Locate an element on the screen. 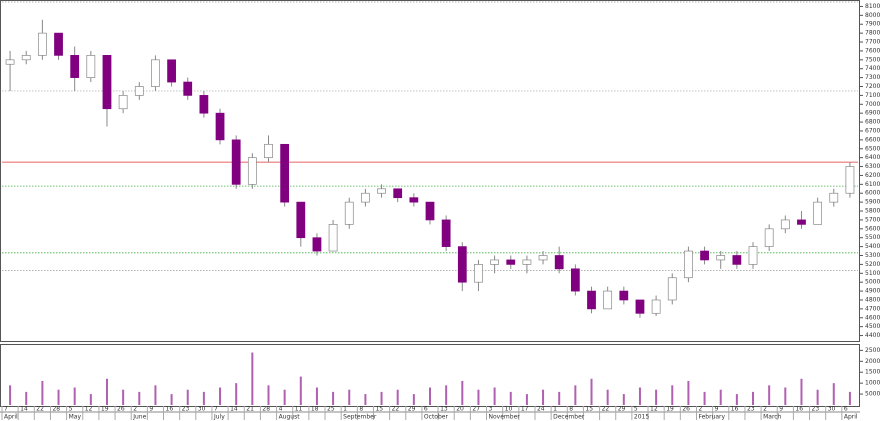  x-tick-label: 12 is located at coordinates (654, 409).